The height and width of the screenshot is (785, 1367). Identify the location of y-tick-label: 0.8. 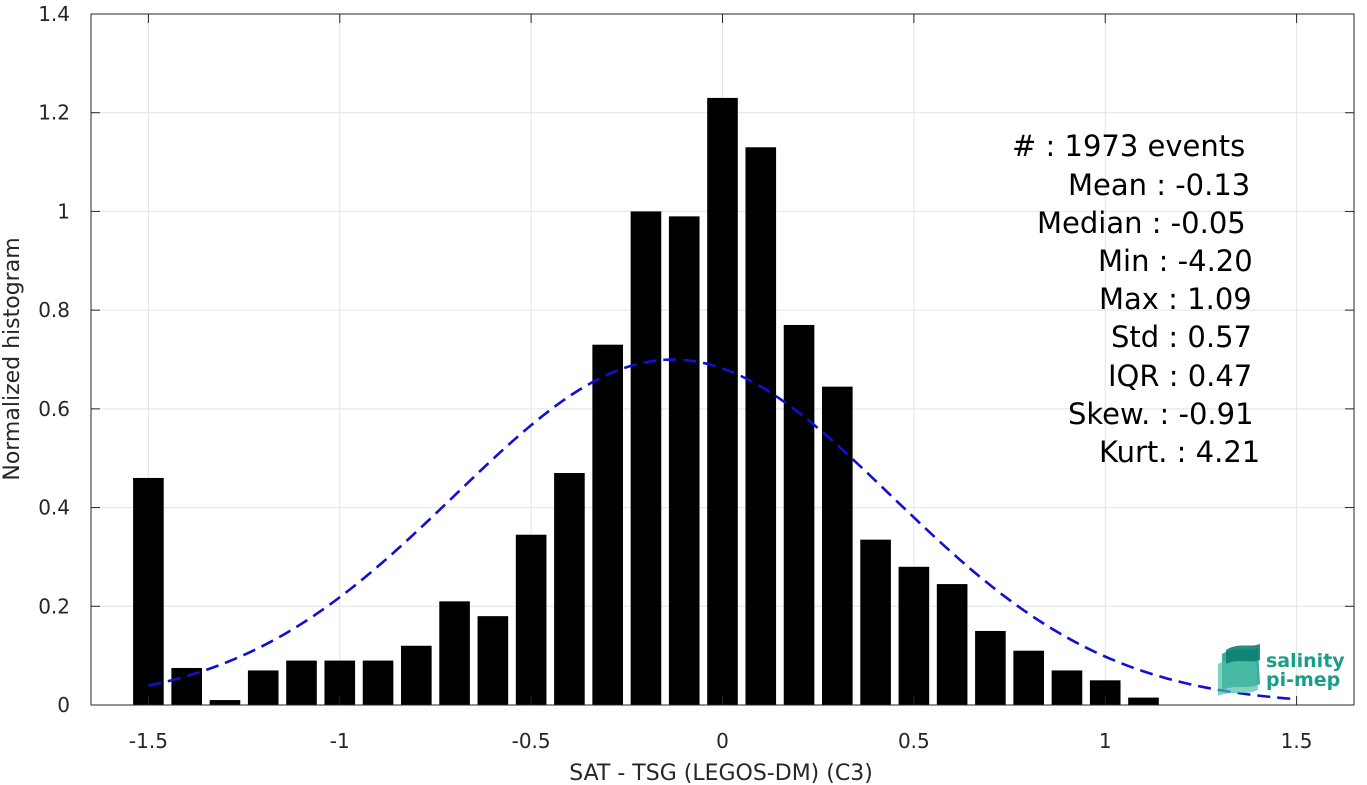
(54, 310).